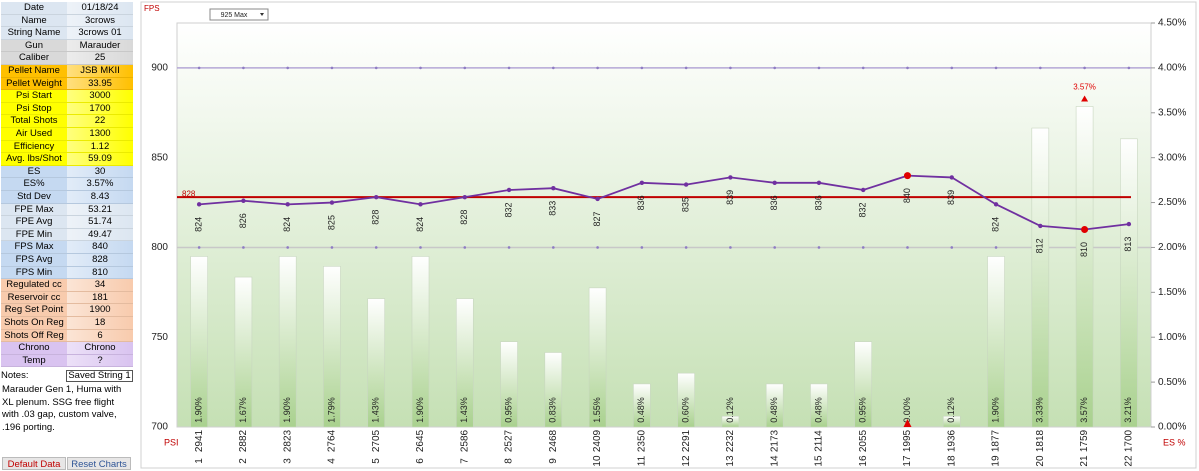 The height and width of the screenshot is (471, 1199). I want to click on y2-tick-label: 1.00%, so click(1172, 337).